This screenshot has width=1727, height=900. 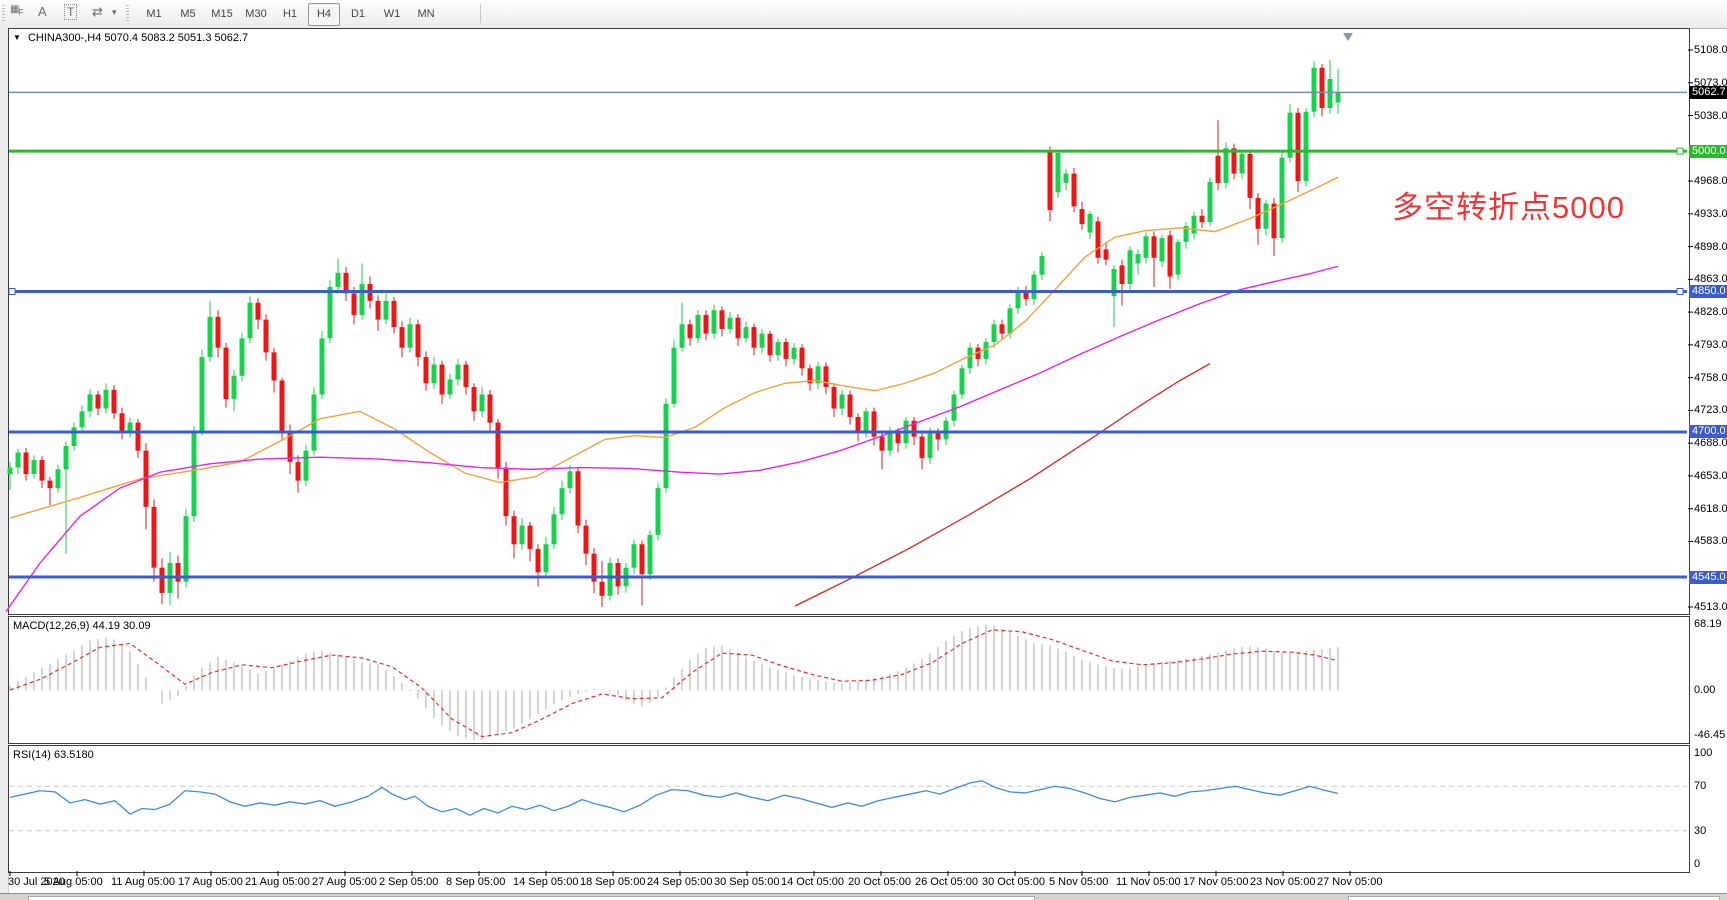 What do you see at coordinates (426, 14) in the screenshot?
I see `timeframe-button-mn: MN` at bounding box center [426, 14].